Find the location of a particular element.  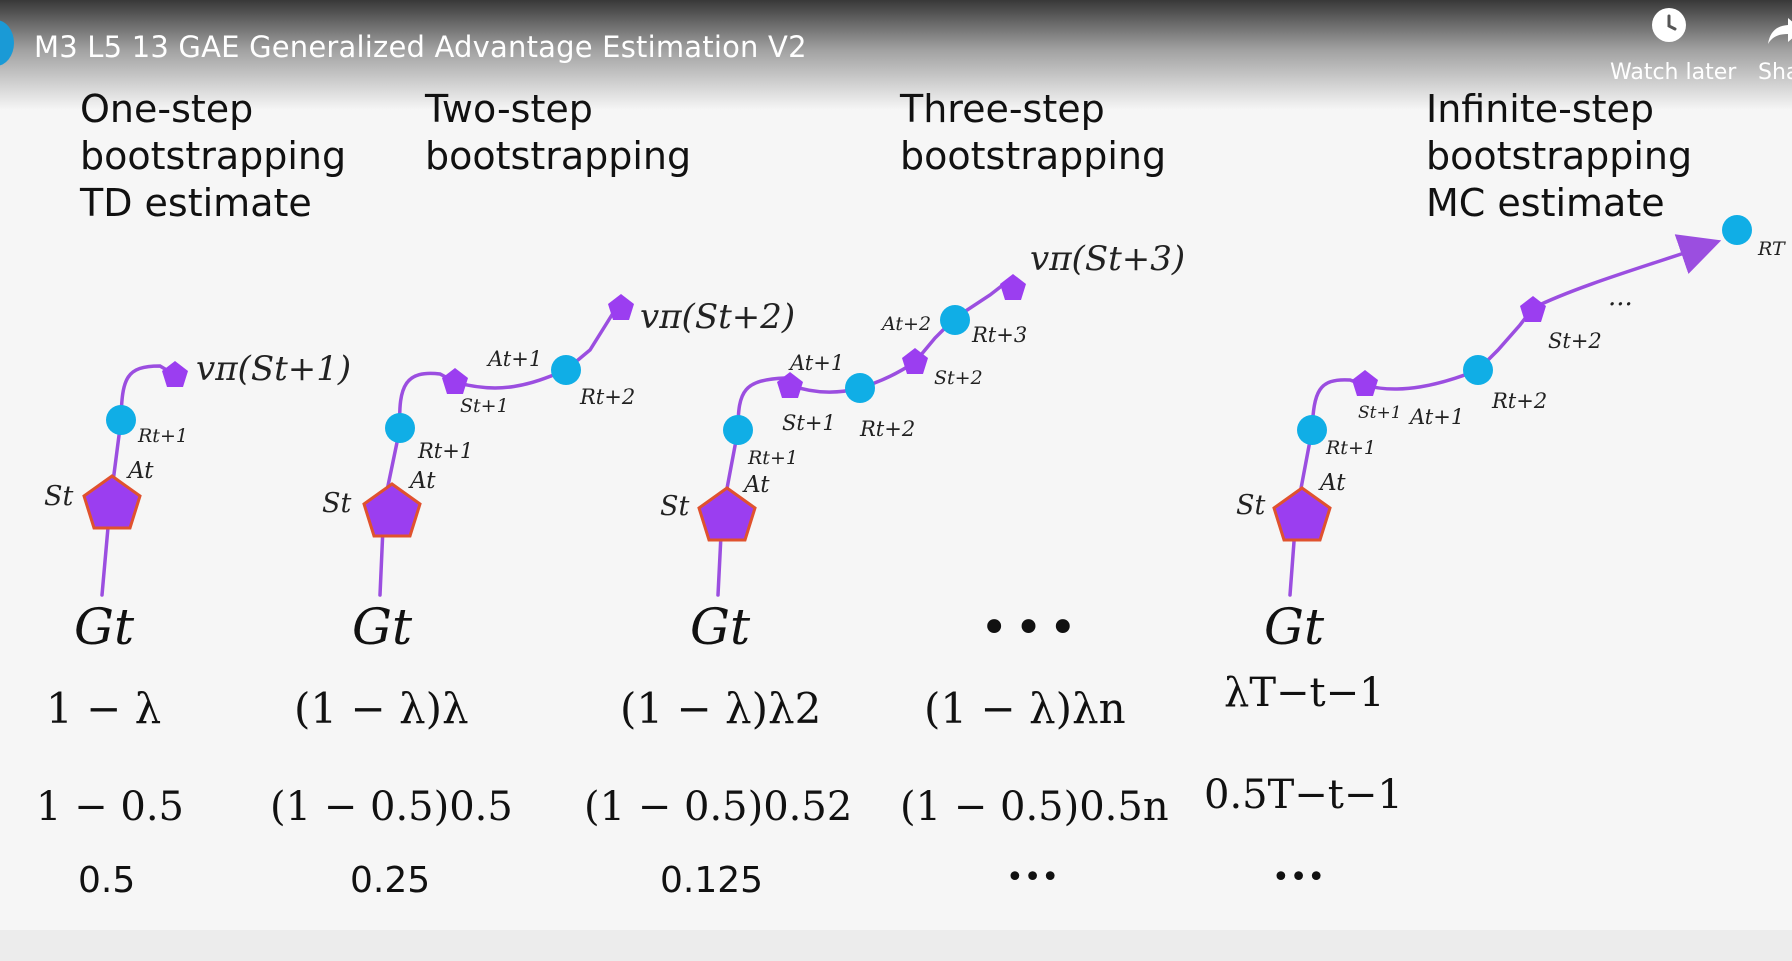

weight-formula: (1 − λ)λn is located at coordinates (1025, 708).